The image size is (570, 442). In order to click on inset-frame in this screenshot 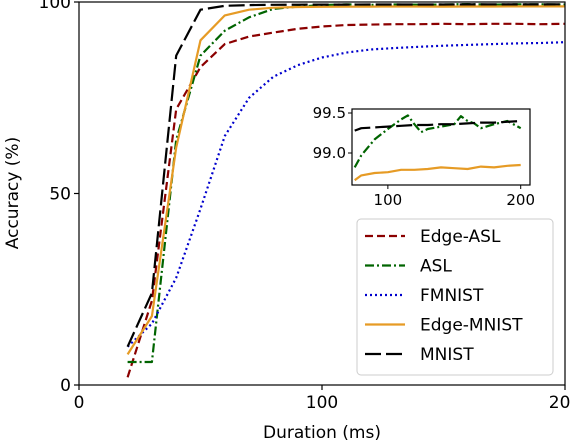, I will do `click(441, 147)`.